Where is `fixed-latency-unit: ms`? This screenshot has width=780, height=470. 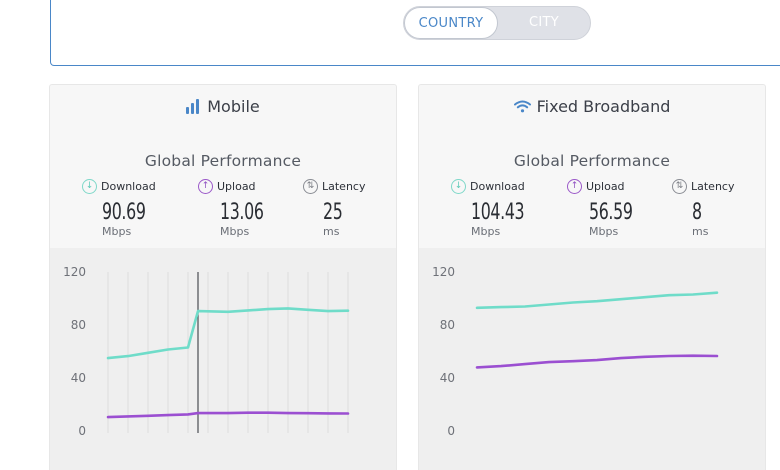 fixed-latency-unit: ms is located at coordinates (700, 231).